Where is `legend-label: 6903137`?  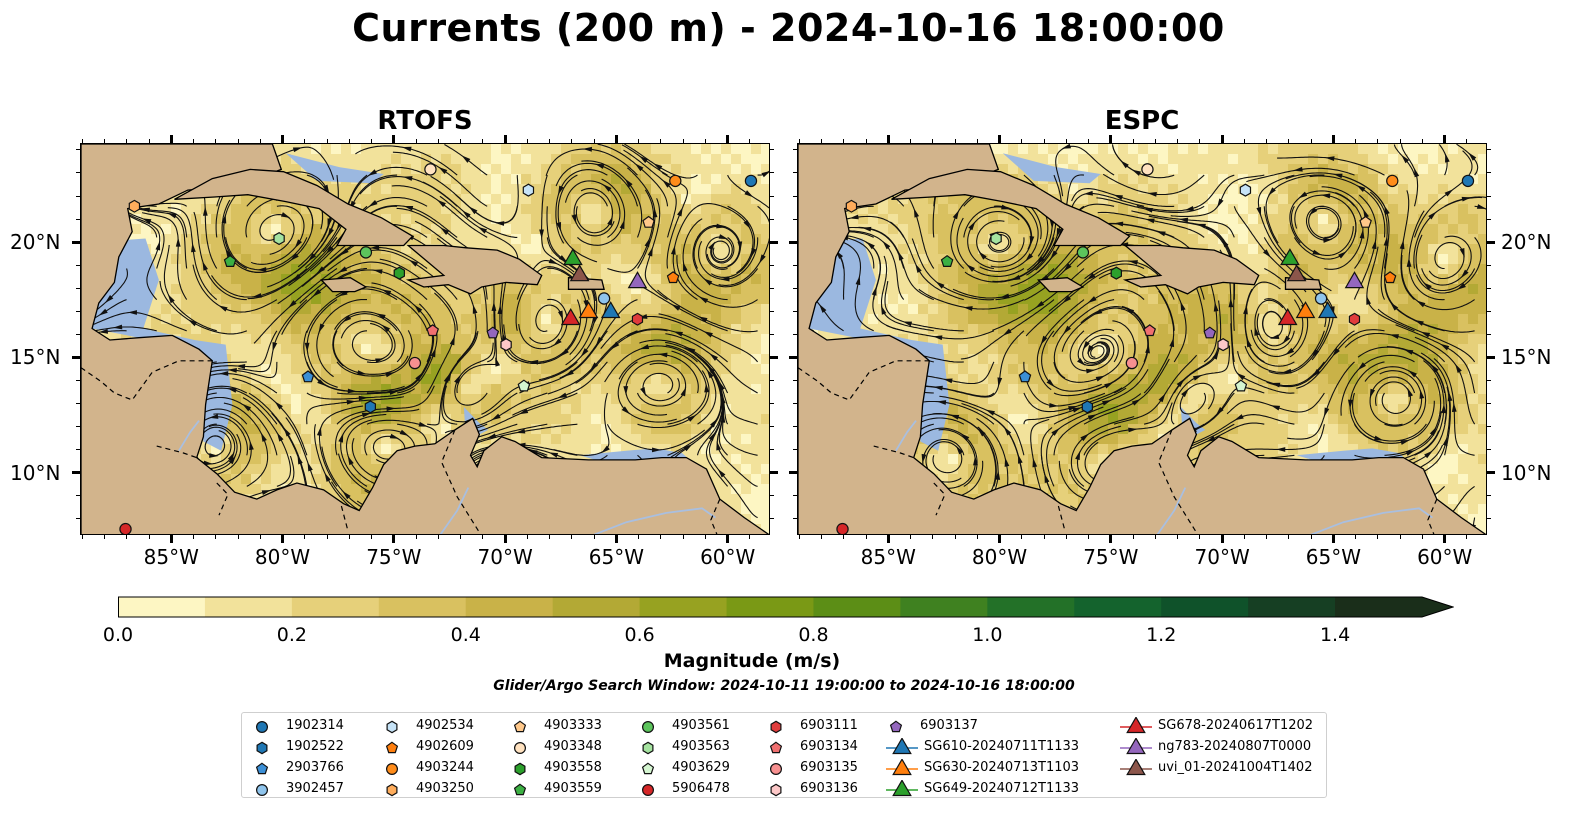
legend-label: 6903137 is located at coordinates (949, 725).